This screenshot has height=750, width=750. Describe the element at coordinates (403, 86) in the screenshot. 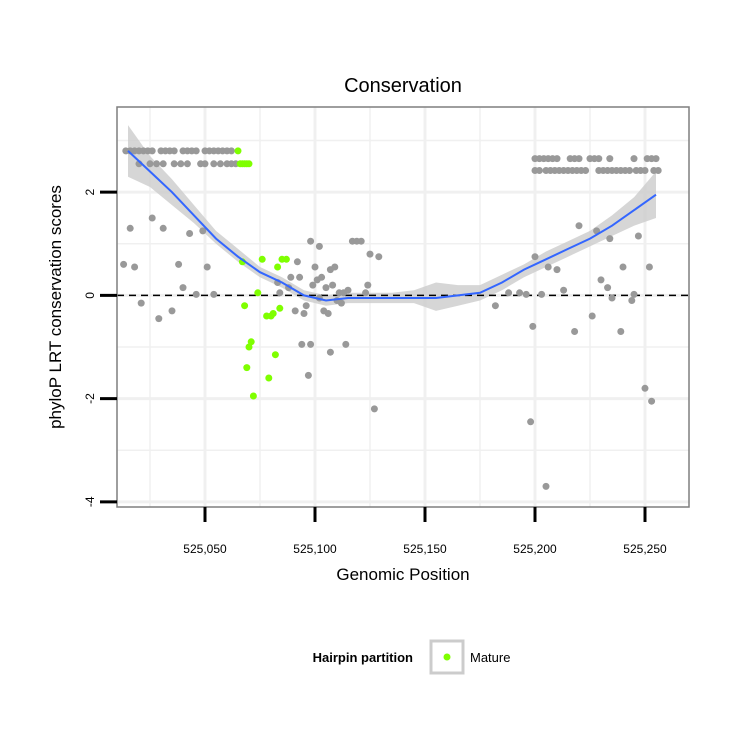

I see `chart-title: Conservation` at that location.